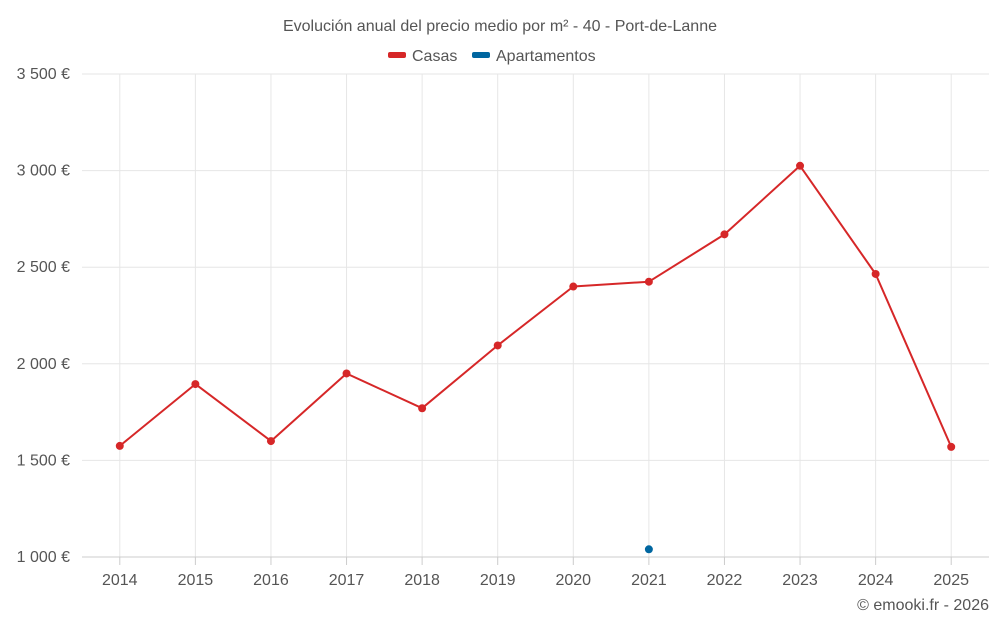 The width and height of the screenshot is (1000, 630). What do you see at coordinates (725, 580) in the screenshot?
I see `x-tick-label: 2022` at bounding box center [725, 580].